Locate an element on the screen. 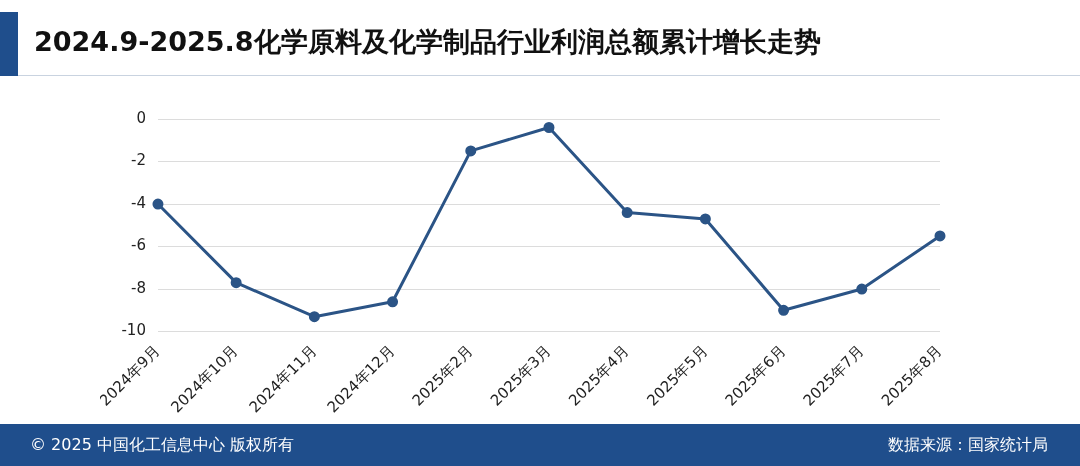 The image size is (1080, 466). y-tick-label: -10 is located at coordinates (133, 330).